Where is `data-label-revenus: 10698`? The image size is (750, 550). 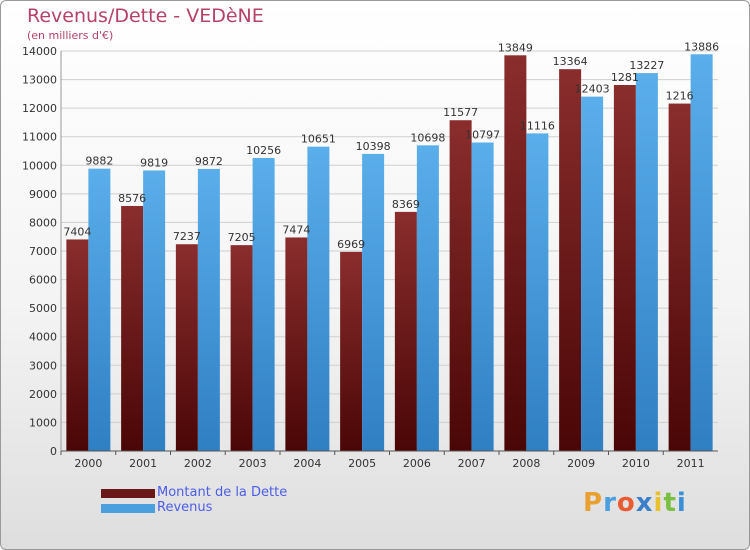 data-label-revenus: 10698 is located at coordinates (427, 137).